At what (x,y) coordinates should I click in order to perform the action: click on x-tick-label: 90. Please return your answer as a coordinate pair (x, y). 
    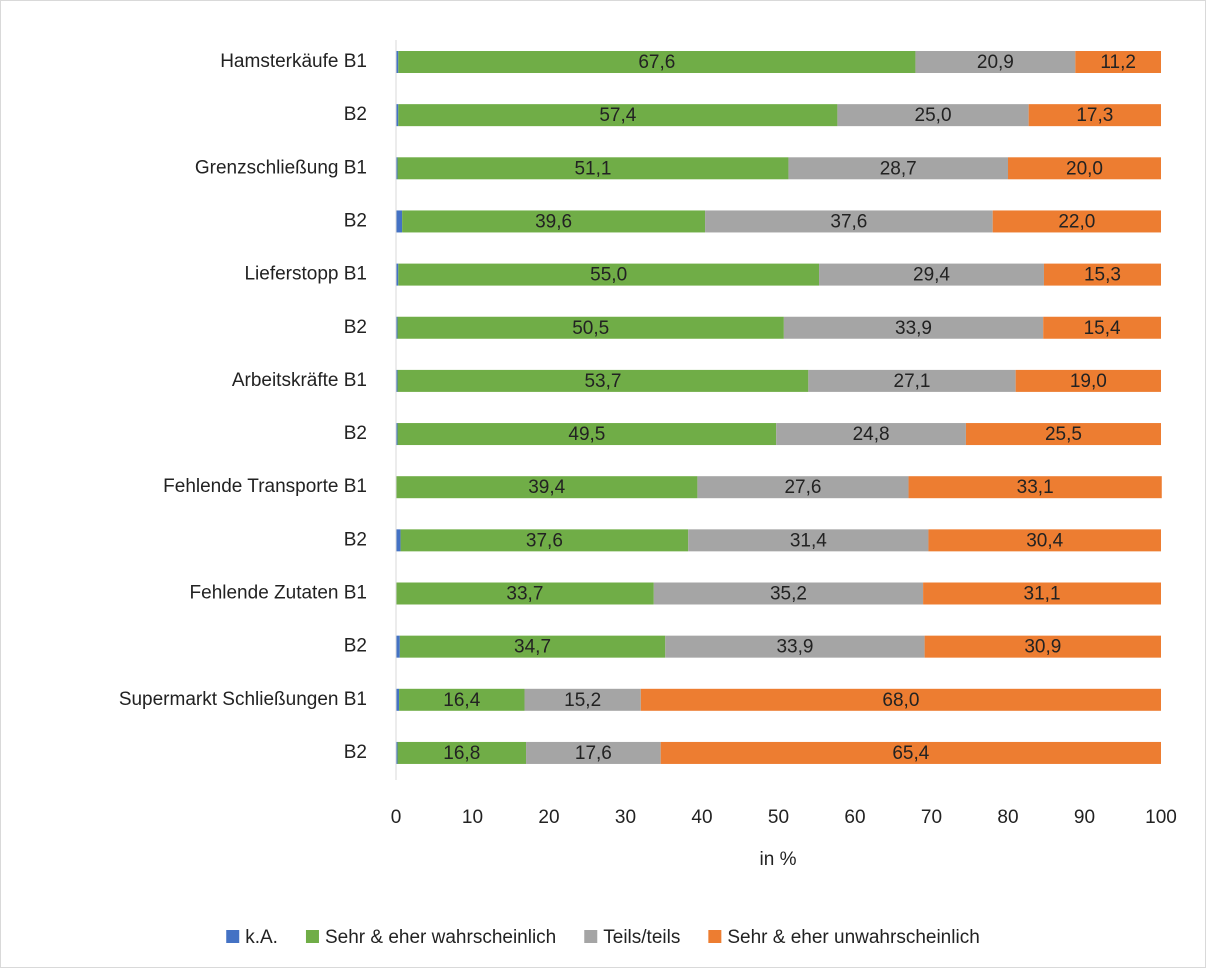
    Looking at the image, I should click on (1084, 817).